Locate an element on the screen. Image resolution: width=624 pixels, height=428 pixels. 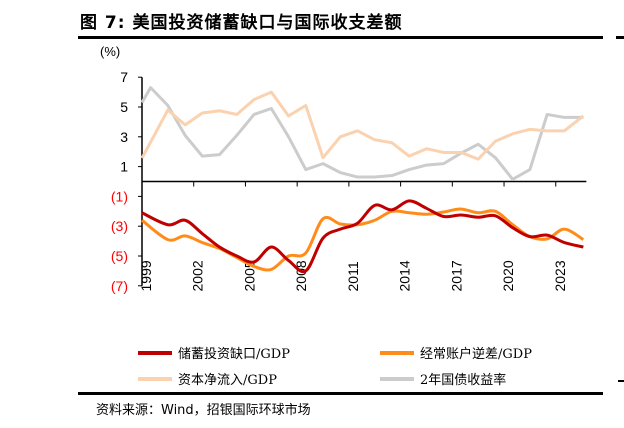
legend-item-savings-gap: 储蓄投资缺口/GDP is located at coordinates (214, 352).